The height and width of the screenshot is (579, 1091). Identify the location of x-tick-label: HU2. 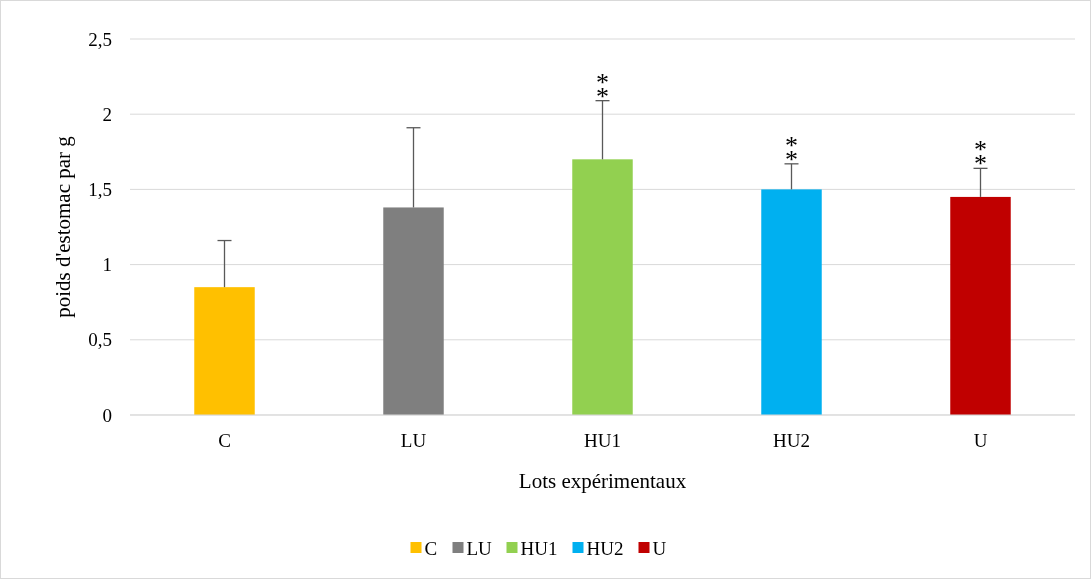
(791, 440).